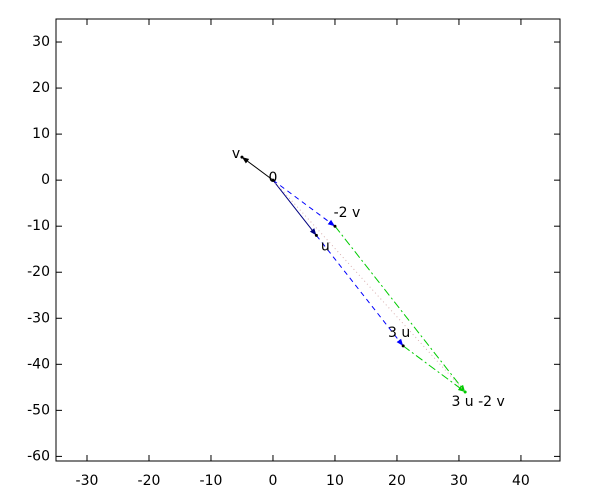  Describe the element at coordinates (38, 318) in the screenshot. I see `y-tick-label: -30` at that location.